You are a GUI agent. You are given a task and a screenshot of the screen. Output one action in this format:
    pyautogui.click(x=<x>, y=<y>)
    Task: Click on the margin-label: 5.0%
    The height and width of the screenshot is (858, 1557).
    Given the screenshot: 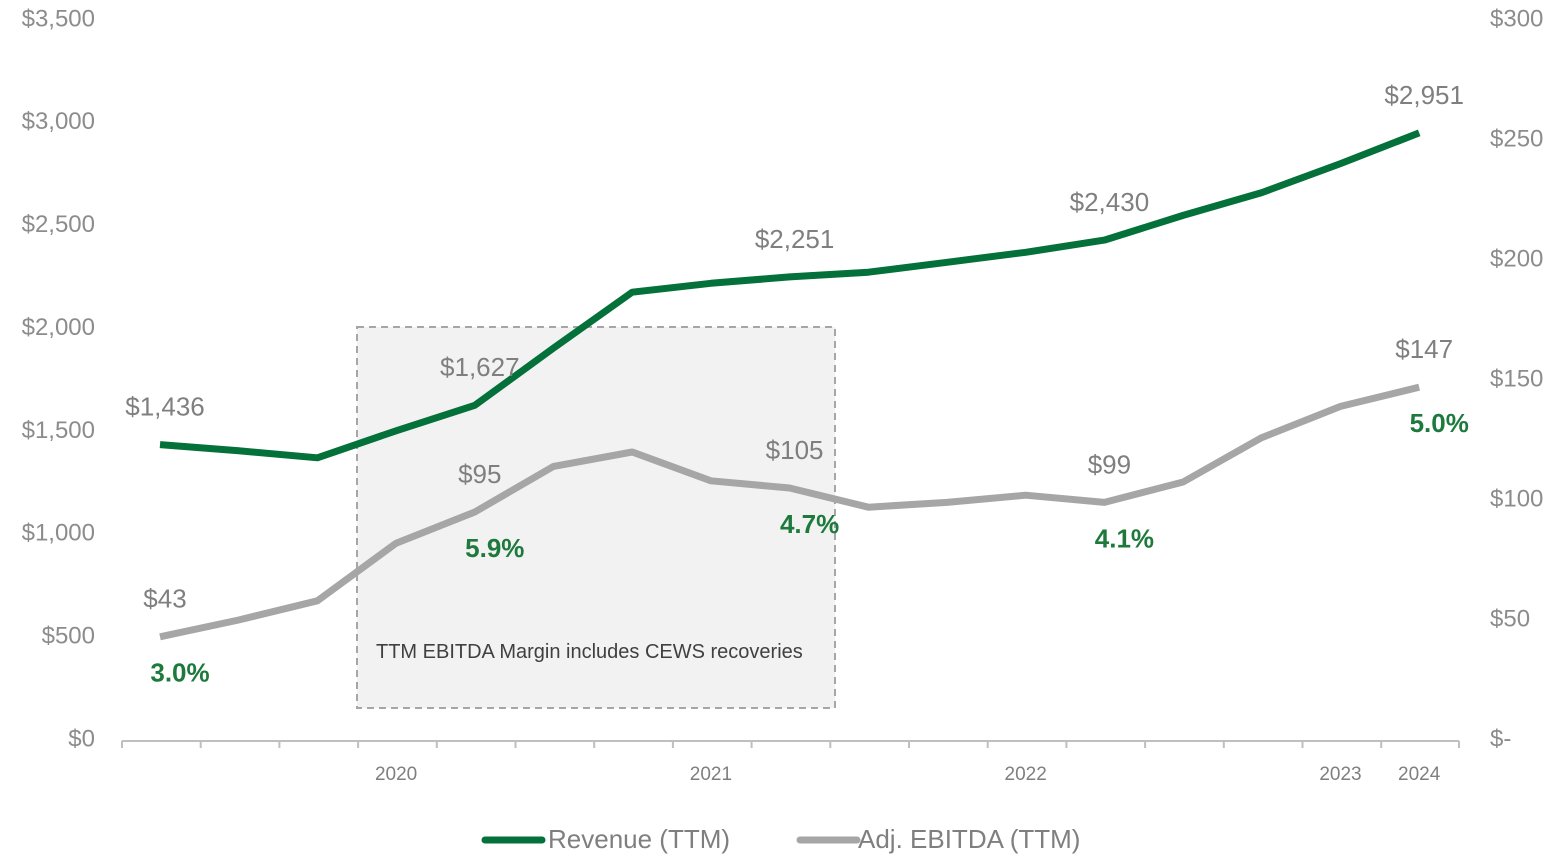 What is the action you would take?
    pyautogui.click(x=1439, y=423)
    